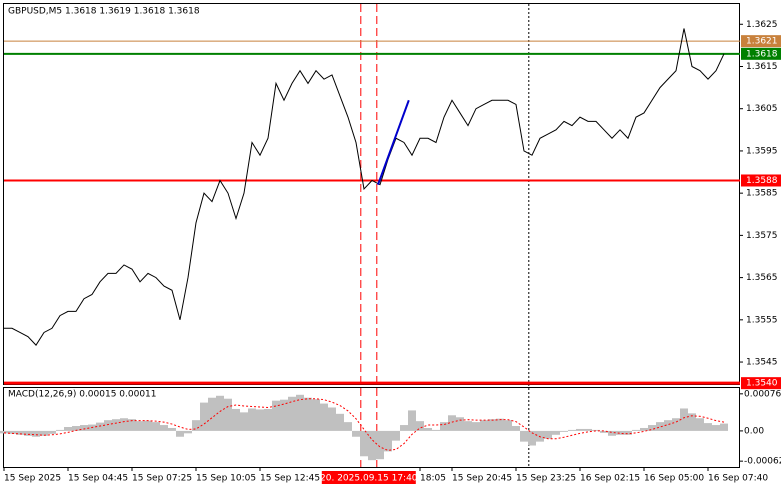  I want to click on highlight-box, so click(368, 477).